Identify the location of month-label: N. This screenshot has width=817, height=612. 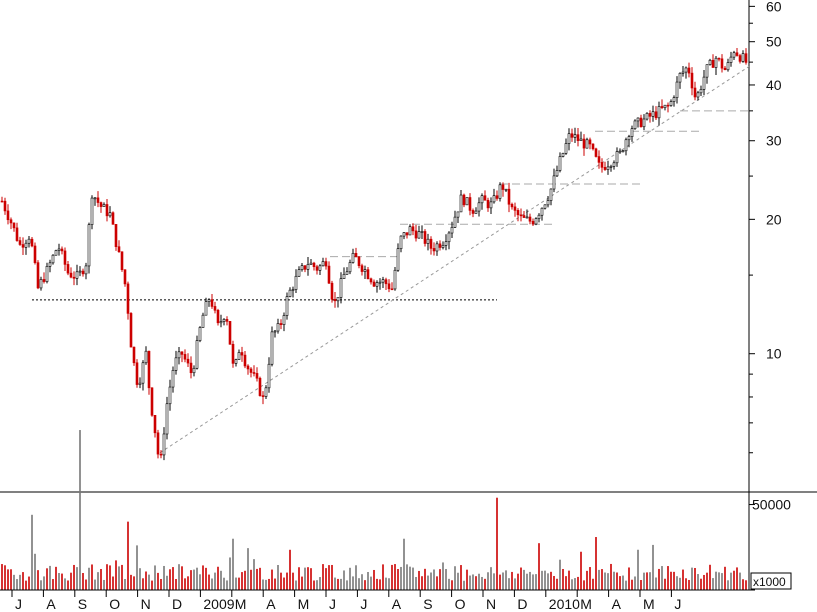
(491, 604).